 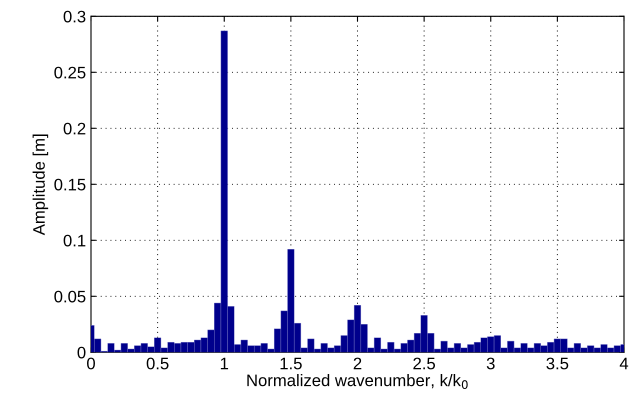 What do you see at coordinates (357, 381) in the screenshot?
I see `x-axis-title: Normalized wavenumber, k/k$_{0}$` at bounding box center [357, 381].